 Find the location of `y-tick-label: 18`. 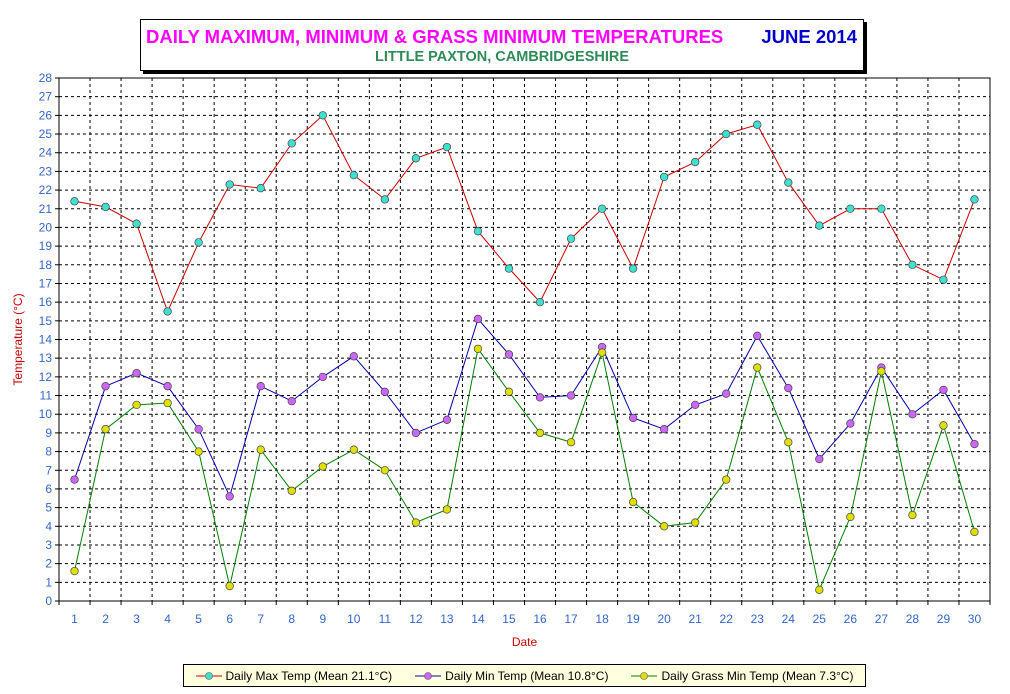

y-tick-label: 18 is located at coordinates (46, 265).